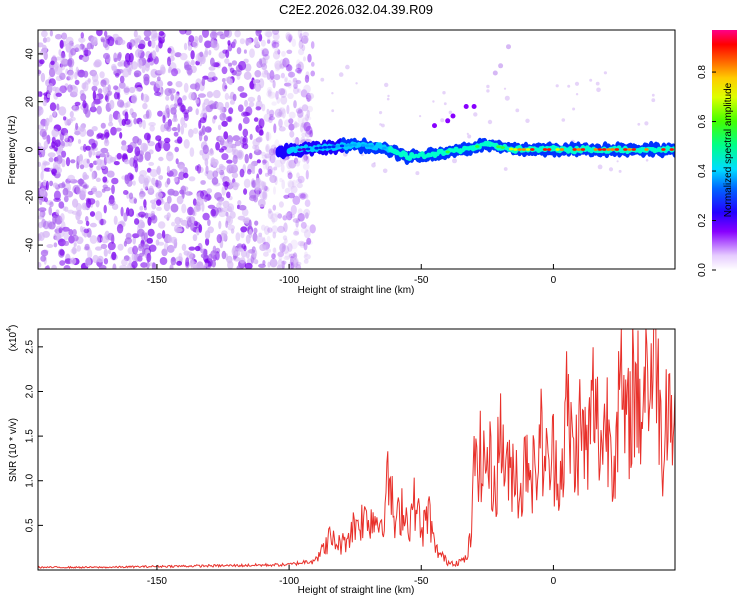  What do you see at coordinates (12, 338) in the screenshot?
I see `snr-exponent-label: (x104)` at bounding box center [12, 338].